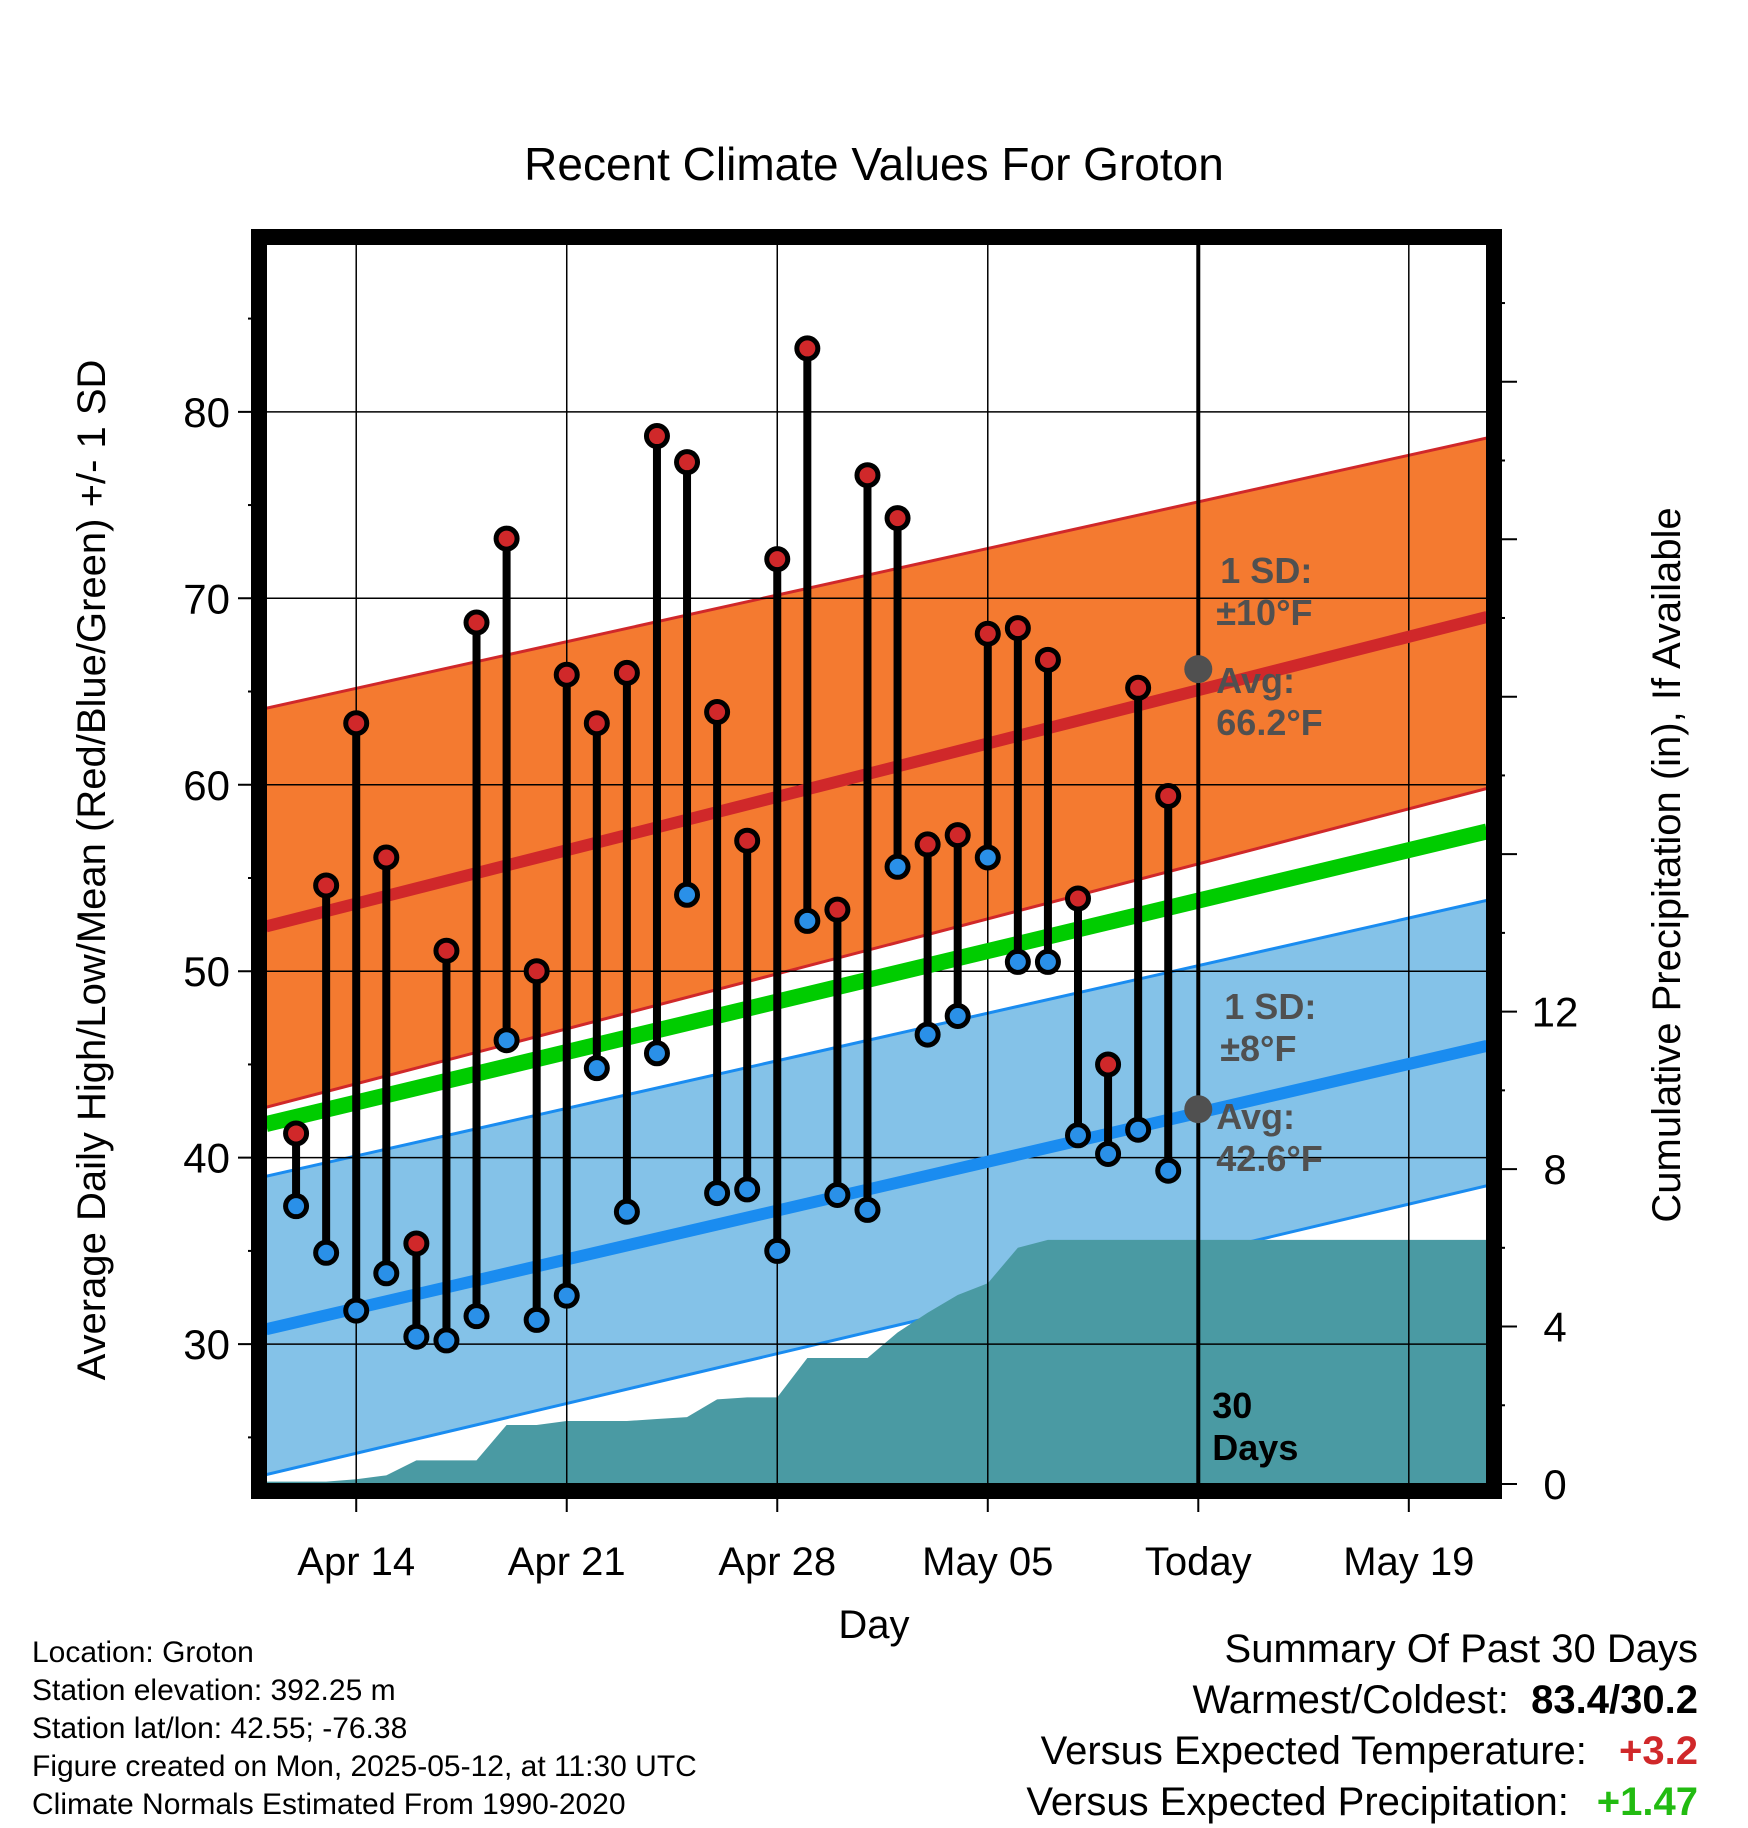 The image size is (1748, 1828). What do you see at coordinates (1264, 612) in the screenshot?
I see `high-sd-value: ±10°F` at bounding box center [1264, 612].